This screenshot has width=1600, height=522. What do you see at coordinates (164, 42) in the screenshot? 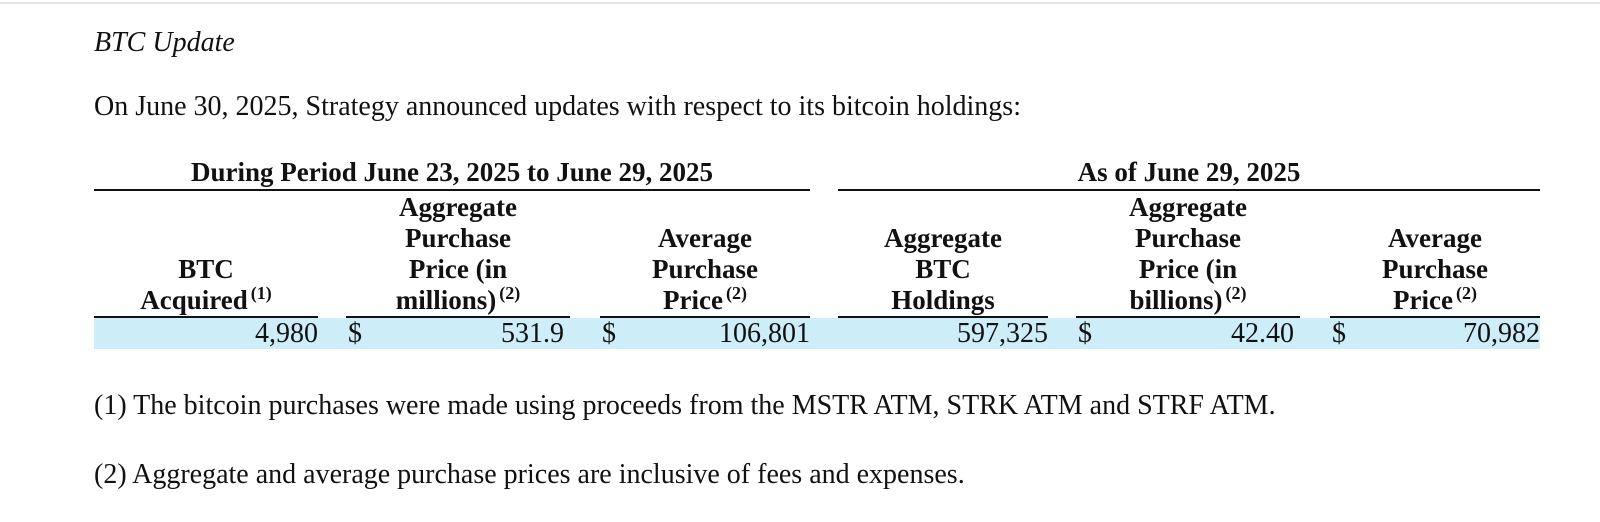
I see `section-title: BTC Update` at bounding box center [164, 42].